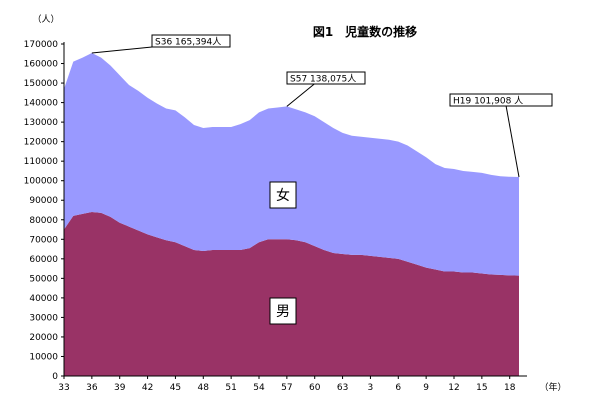 The width and height of the screenshot is (615, 408). I want to click on y-tick-label: 130000, so click(41, 123).